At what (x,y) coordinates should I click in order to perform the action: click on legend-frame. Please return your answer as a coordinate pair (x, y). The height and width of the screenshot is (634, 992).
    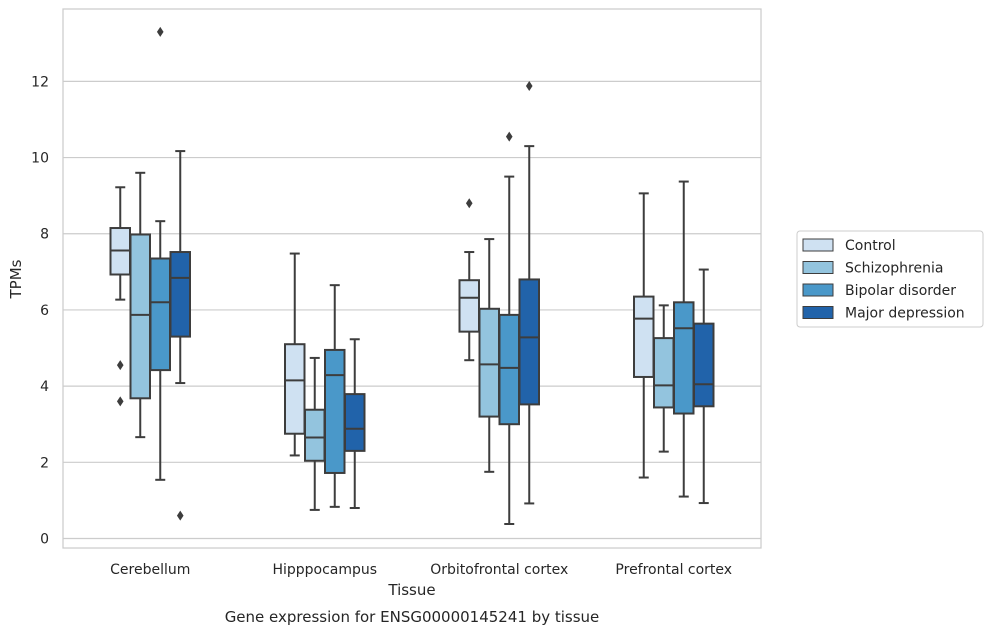
    Looking at the image, I should click on (890, 279).